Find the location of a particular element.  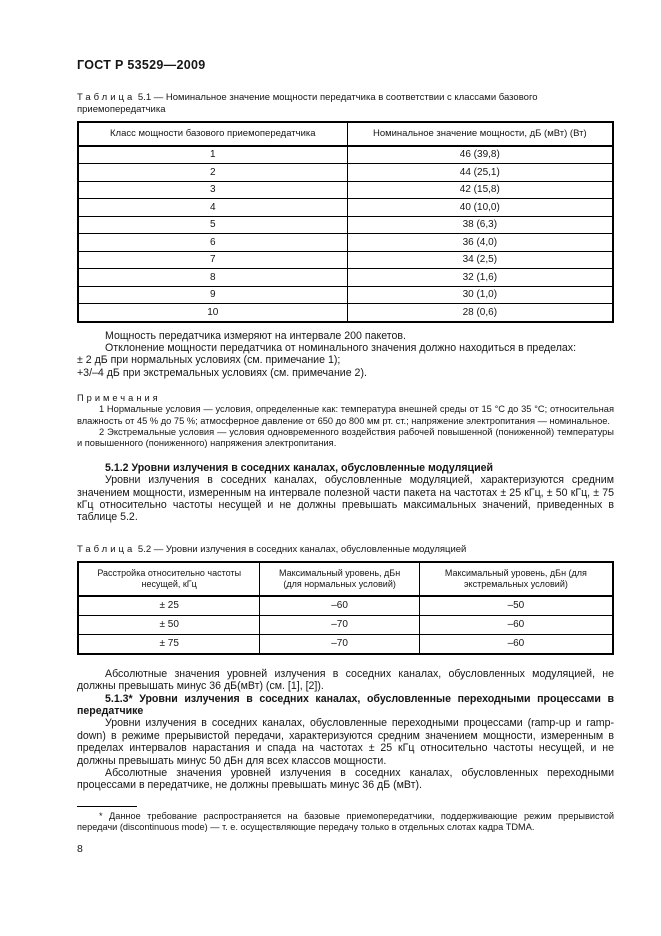

table-row: 10 28 (0,6) is located at coordinates (345, 312).